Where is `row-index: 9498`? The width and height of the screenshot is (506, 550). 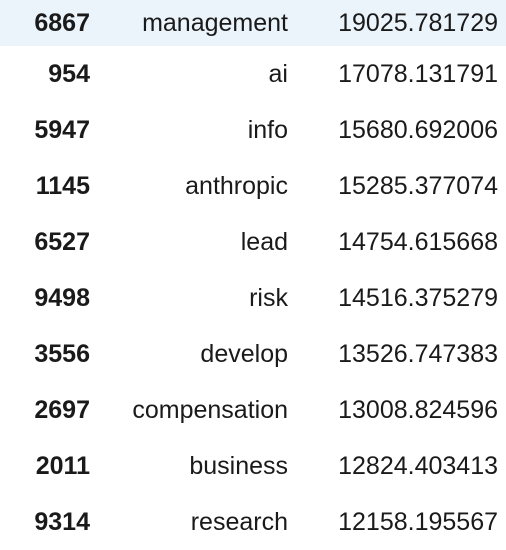 row-index: 9498 is located at coordinates (62, 297).